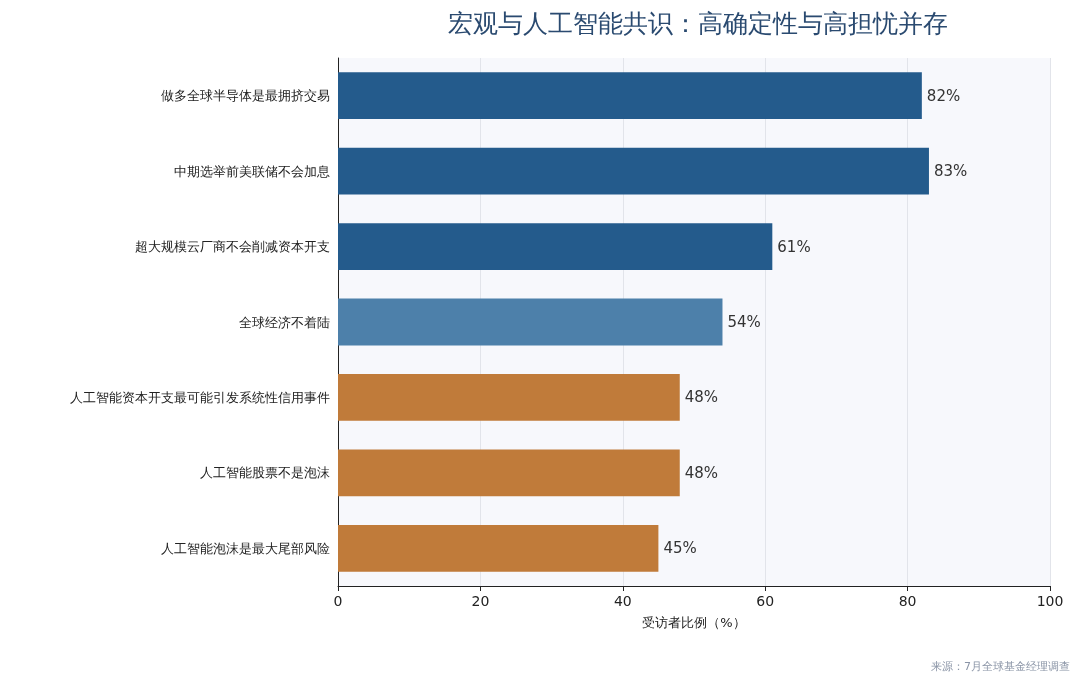 The image size is (1080, 684). I want to click on data-label: 82%, so click(943, 95).